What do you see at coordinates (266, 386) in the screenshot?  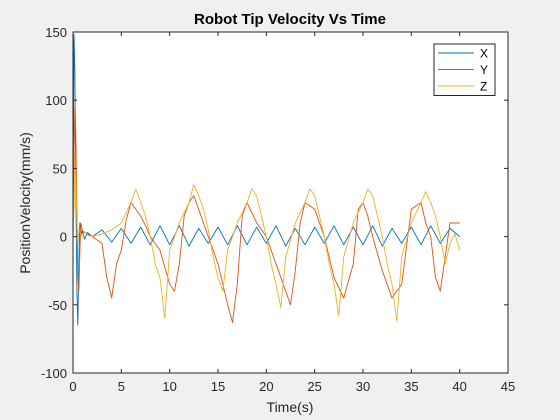 I see `x-tick-label: 20` at bounding box center [266, 386].